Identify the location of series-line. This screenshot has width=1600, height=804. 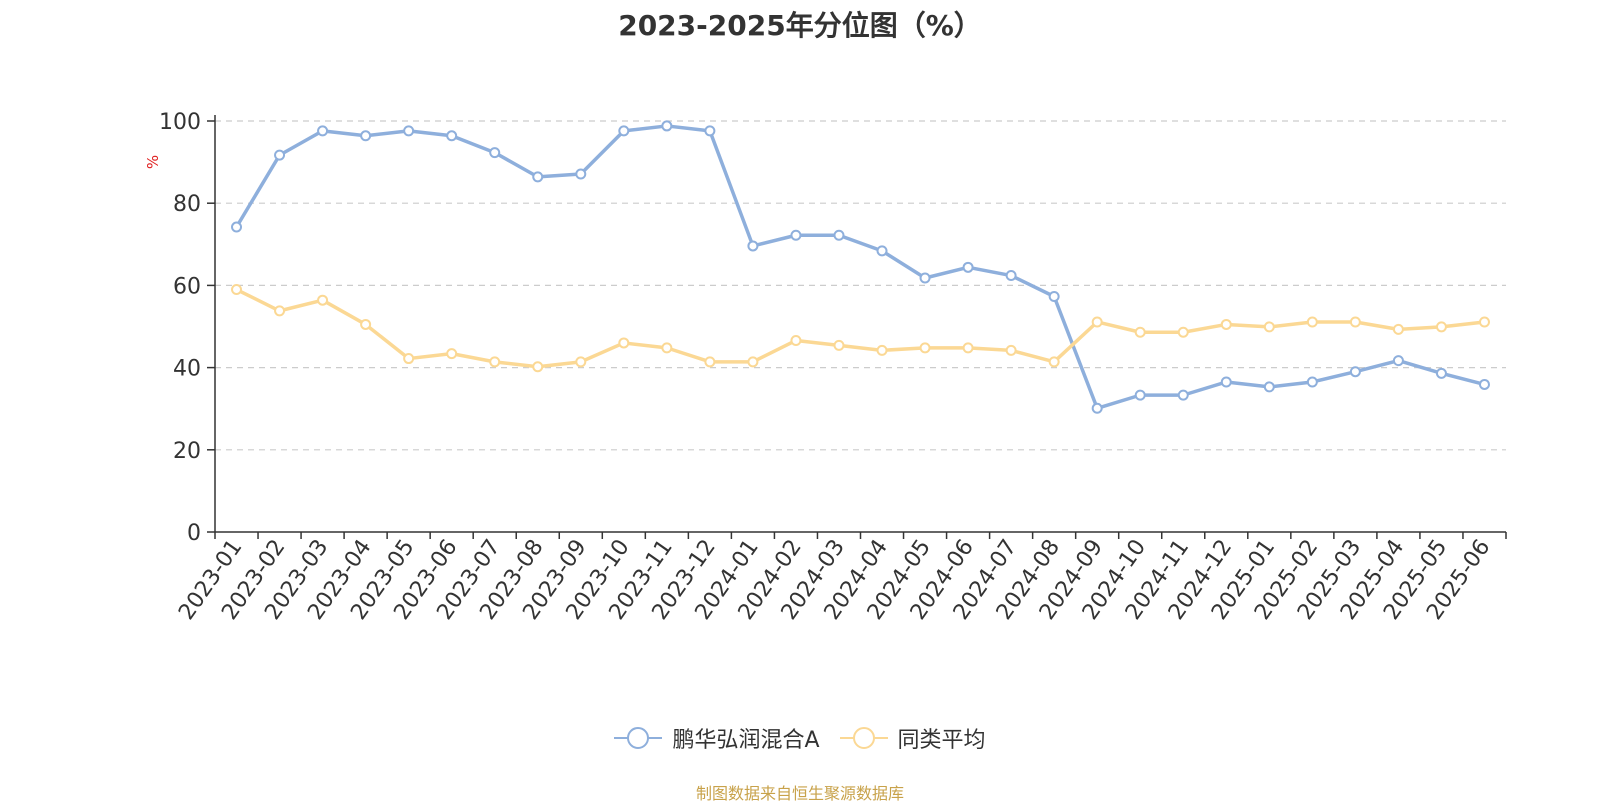
(860, 328).